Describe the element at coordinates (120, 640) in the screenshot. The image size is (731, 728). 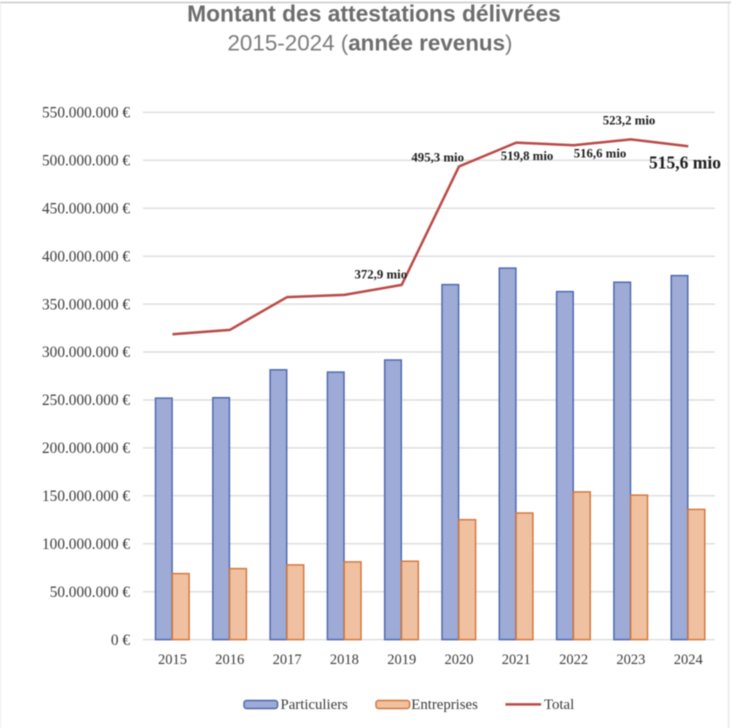
I see `svg-text: 0 €` at that location.